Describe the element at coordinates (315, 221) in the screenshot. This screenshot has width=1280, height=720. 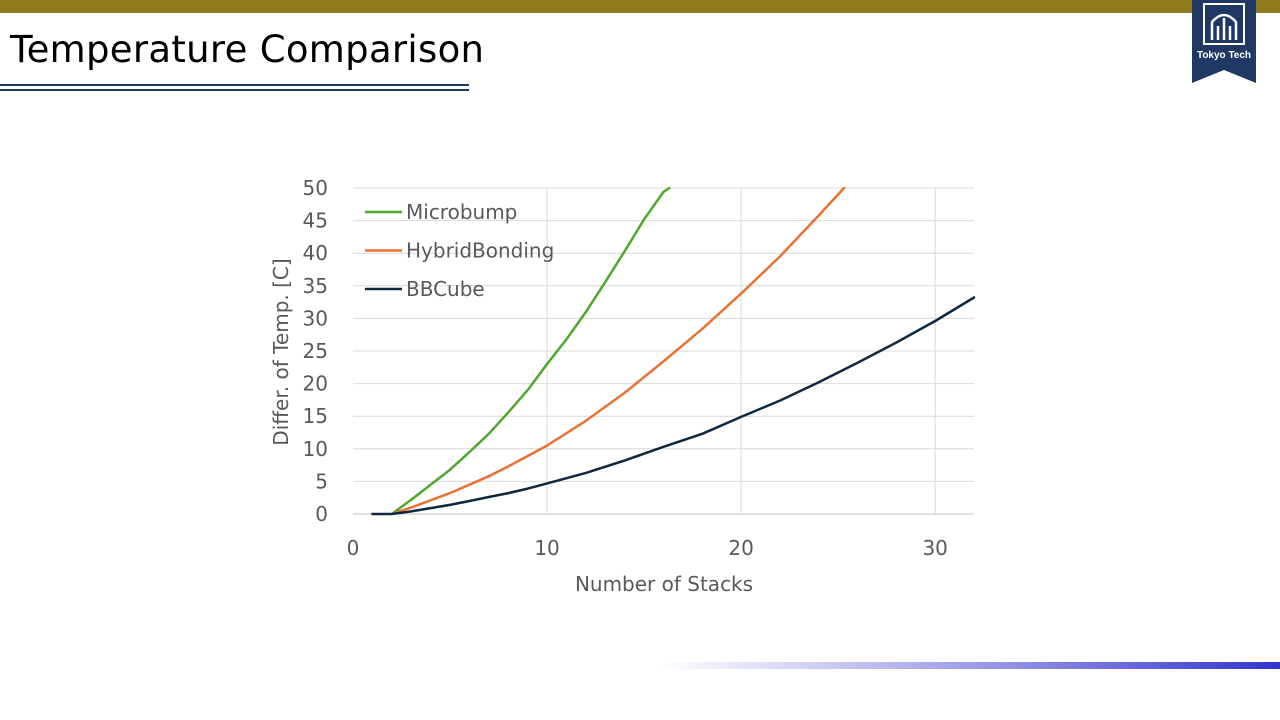
I see `y-tick-label: 45` at that location.